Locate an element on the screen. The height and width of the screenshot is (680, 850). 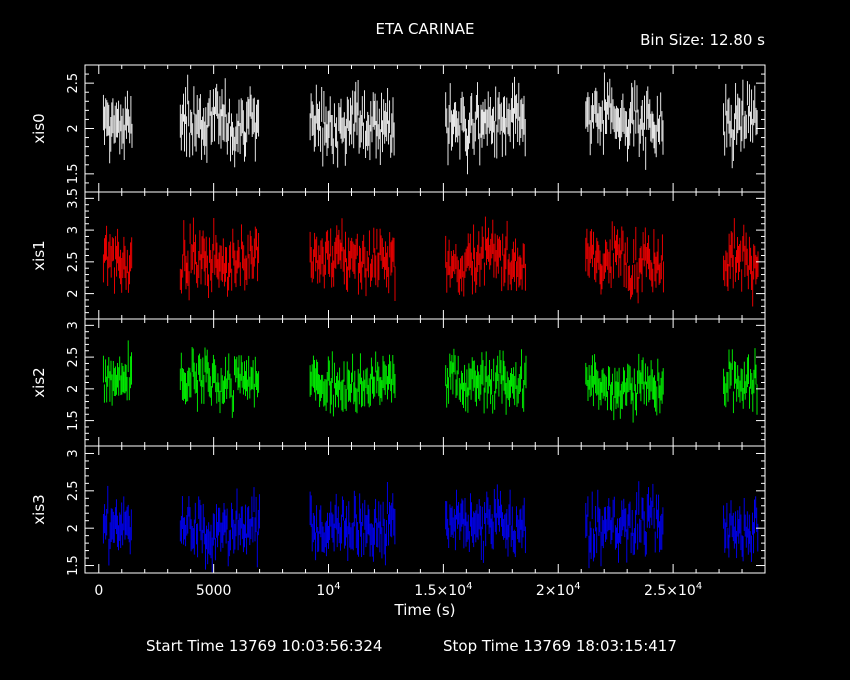
panel-xis2 is located at coordinates (430, 381).